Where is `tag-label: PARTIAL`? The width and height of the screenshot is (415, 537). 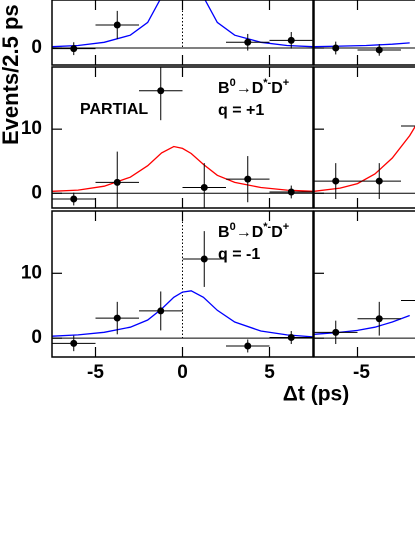 tag-label: PARTIAL is located at coordinates (114, 109).